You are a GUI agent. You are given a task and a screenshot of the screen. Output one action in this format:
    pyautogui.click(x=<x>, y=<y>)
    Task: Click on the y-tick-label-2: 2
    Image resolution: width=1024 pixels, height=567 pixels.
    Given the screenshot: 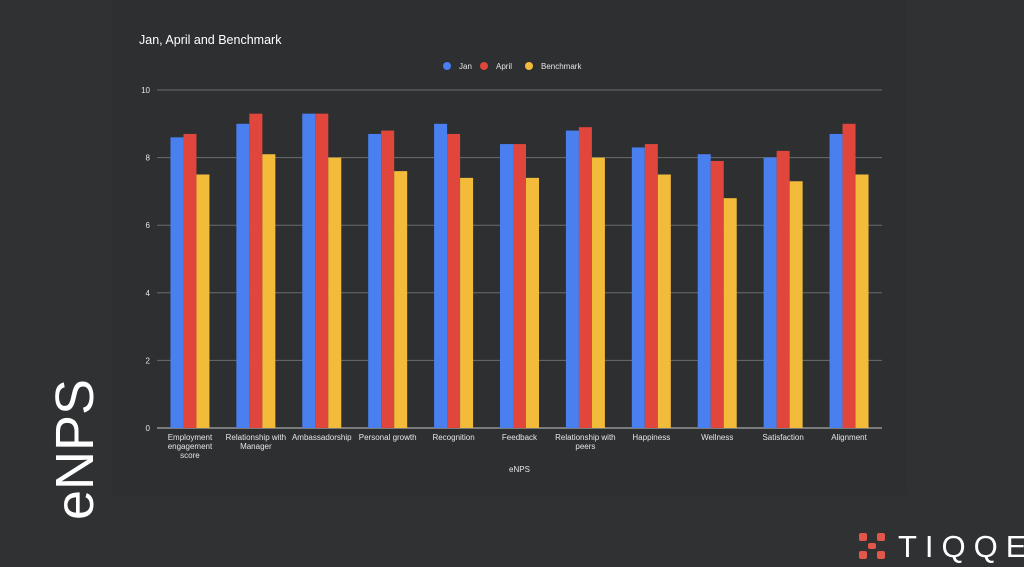 What is the action you would take?
    pyautogui.click(x=148, y=360)
    